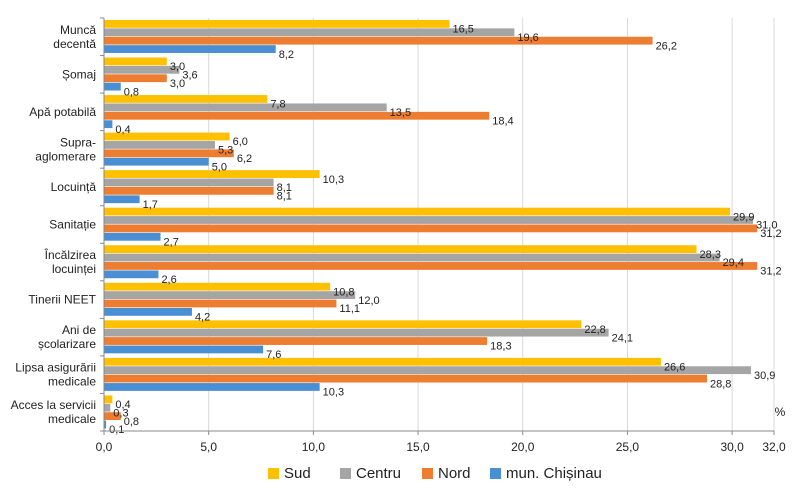  I want to click on unit-label: %, so click(780, 412).